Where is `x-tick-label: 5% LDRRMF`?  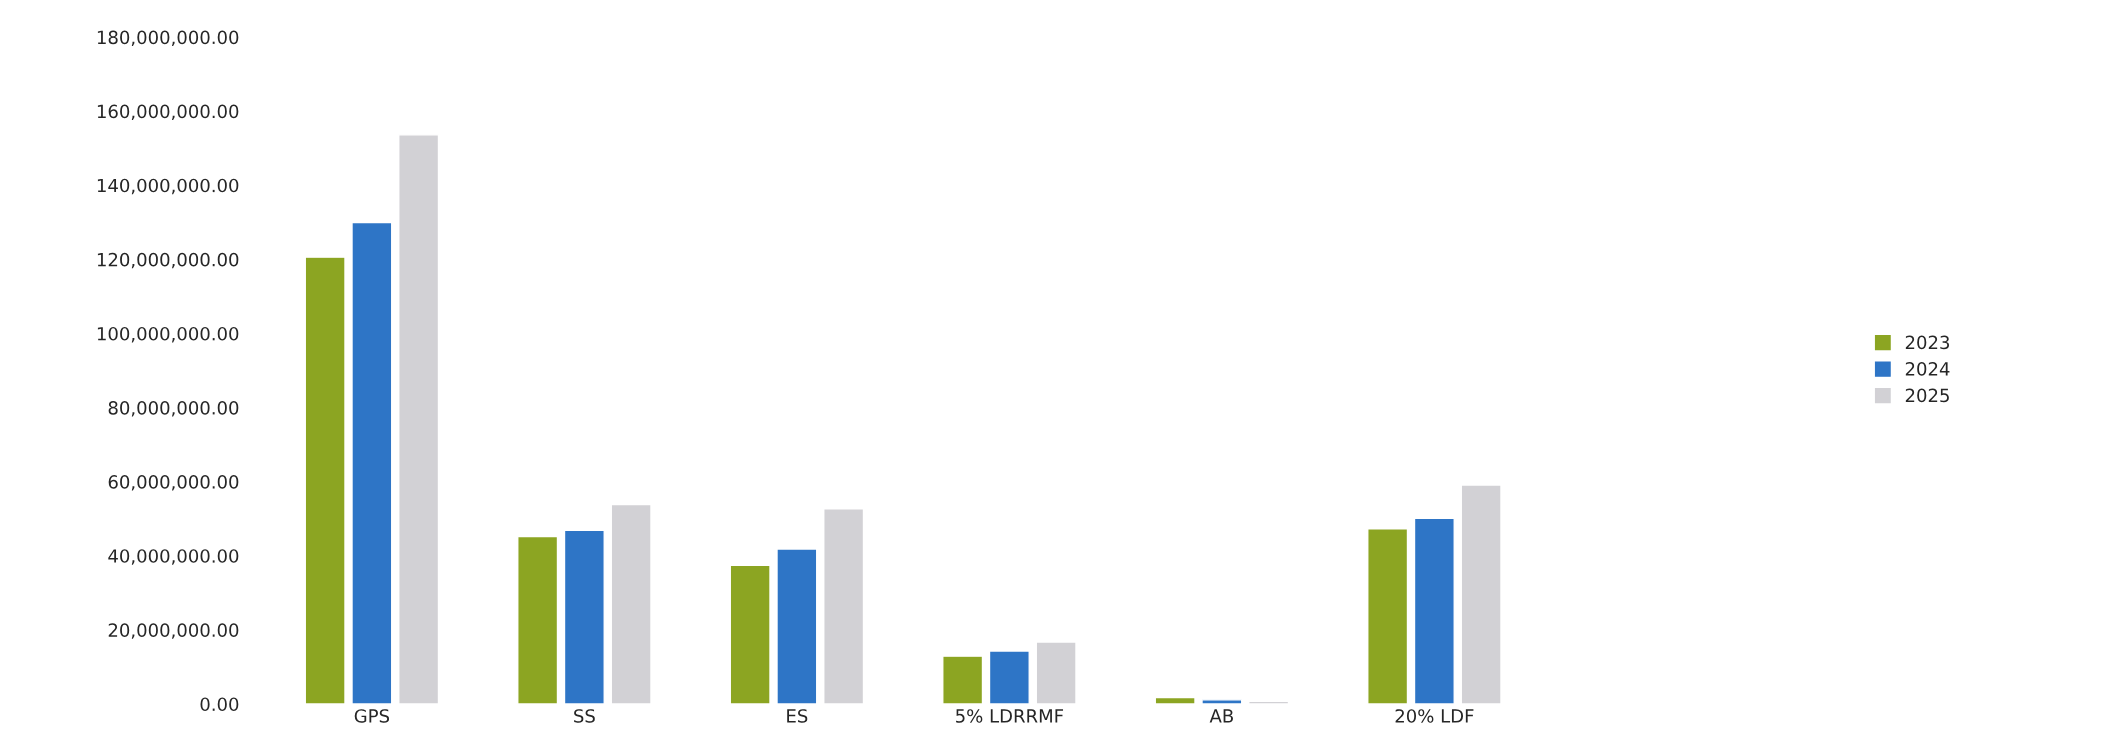
x-tick-label: 5% LDRRMF is located at coordinates (1010, 716).